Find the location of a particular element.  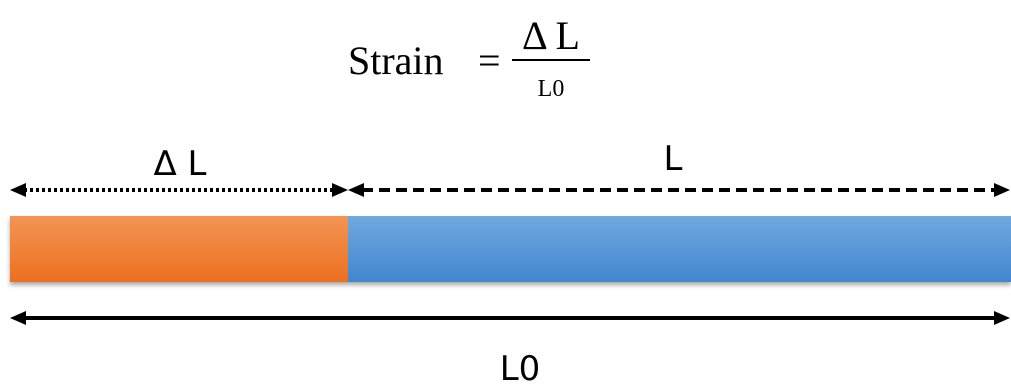

strain-formula: Strain = Δ L L0 is located at coordinates (469, 57).